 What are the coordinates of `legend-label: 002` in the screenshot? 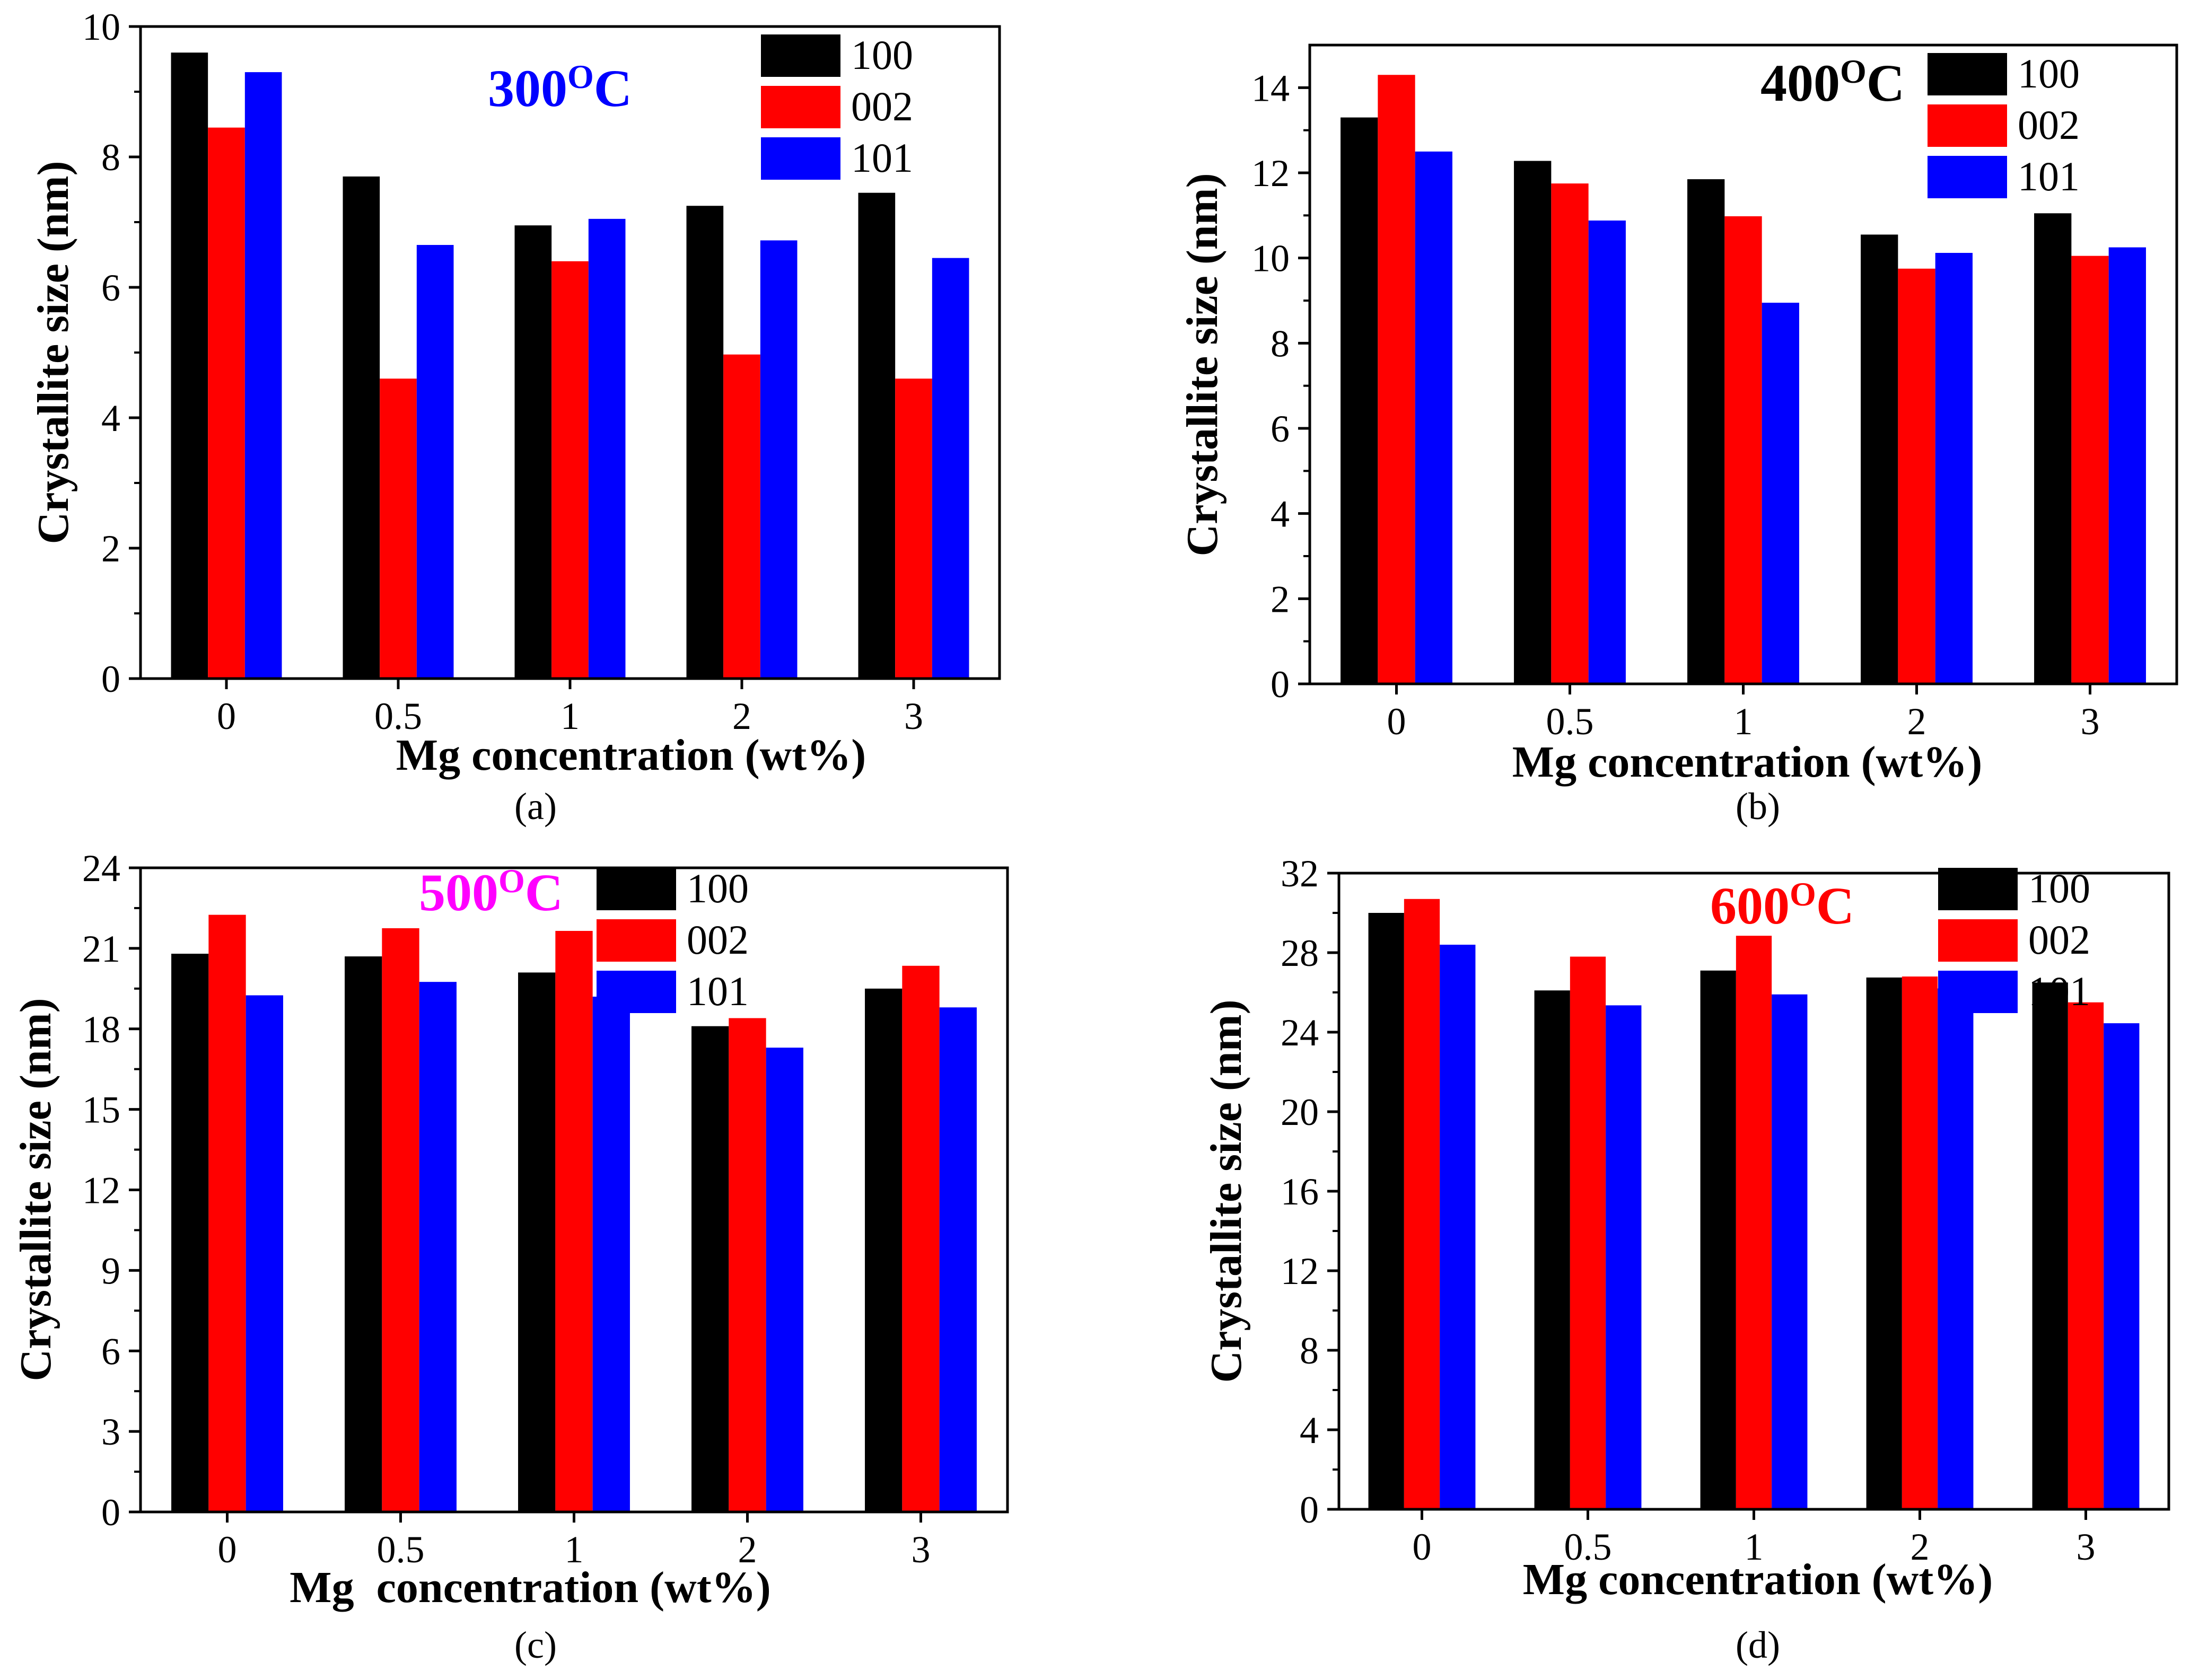 It's located at (718, 940).